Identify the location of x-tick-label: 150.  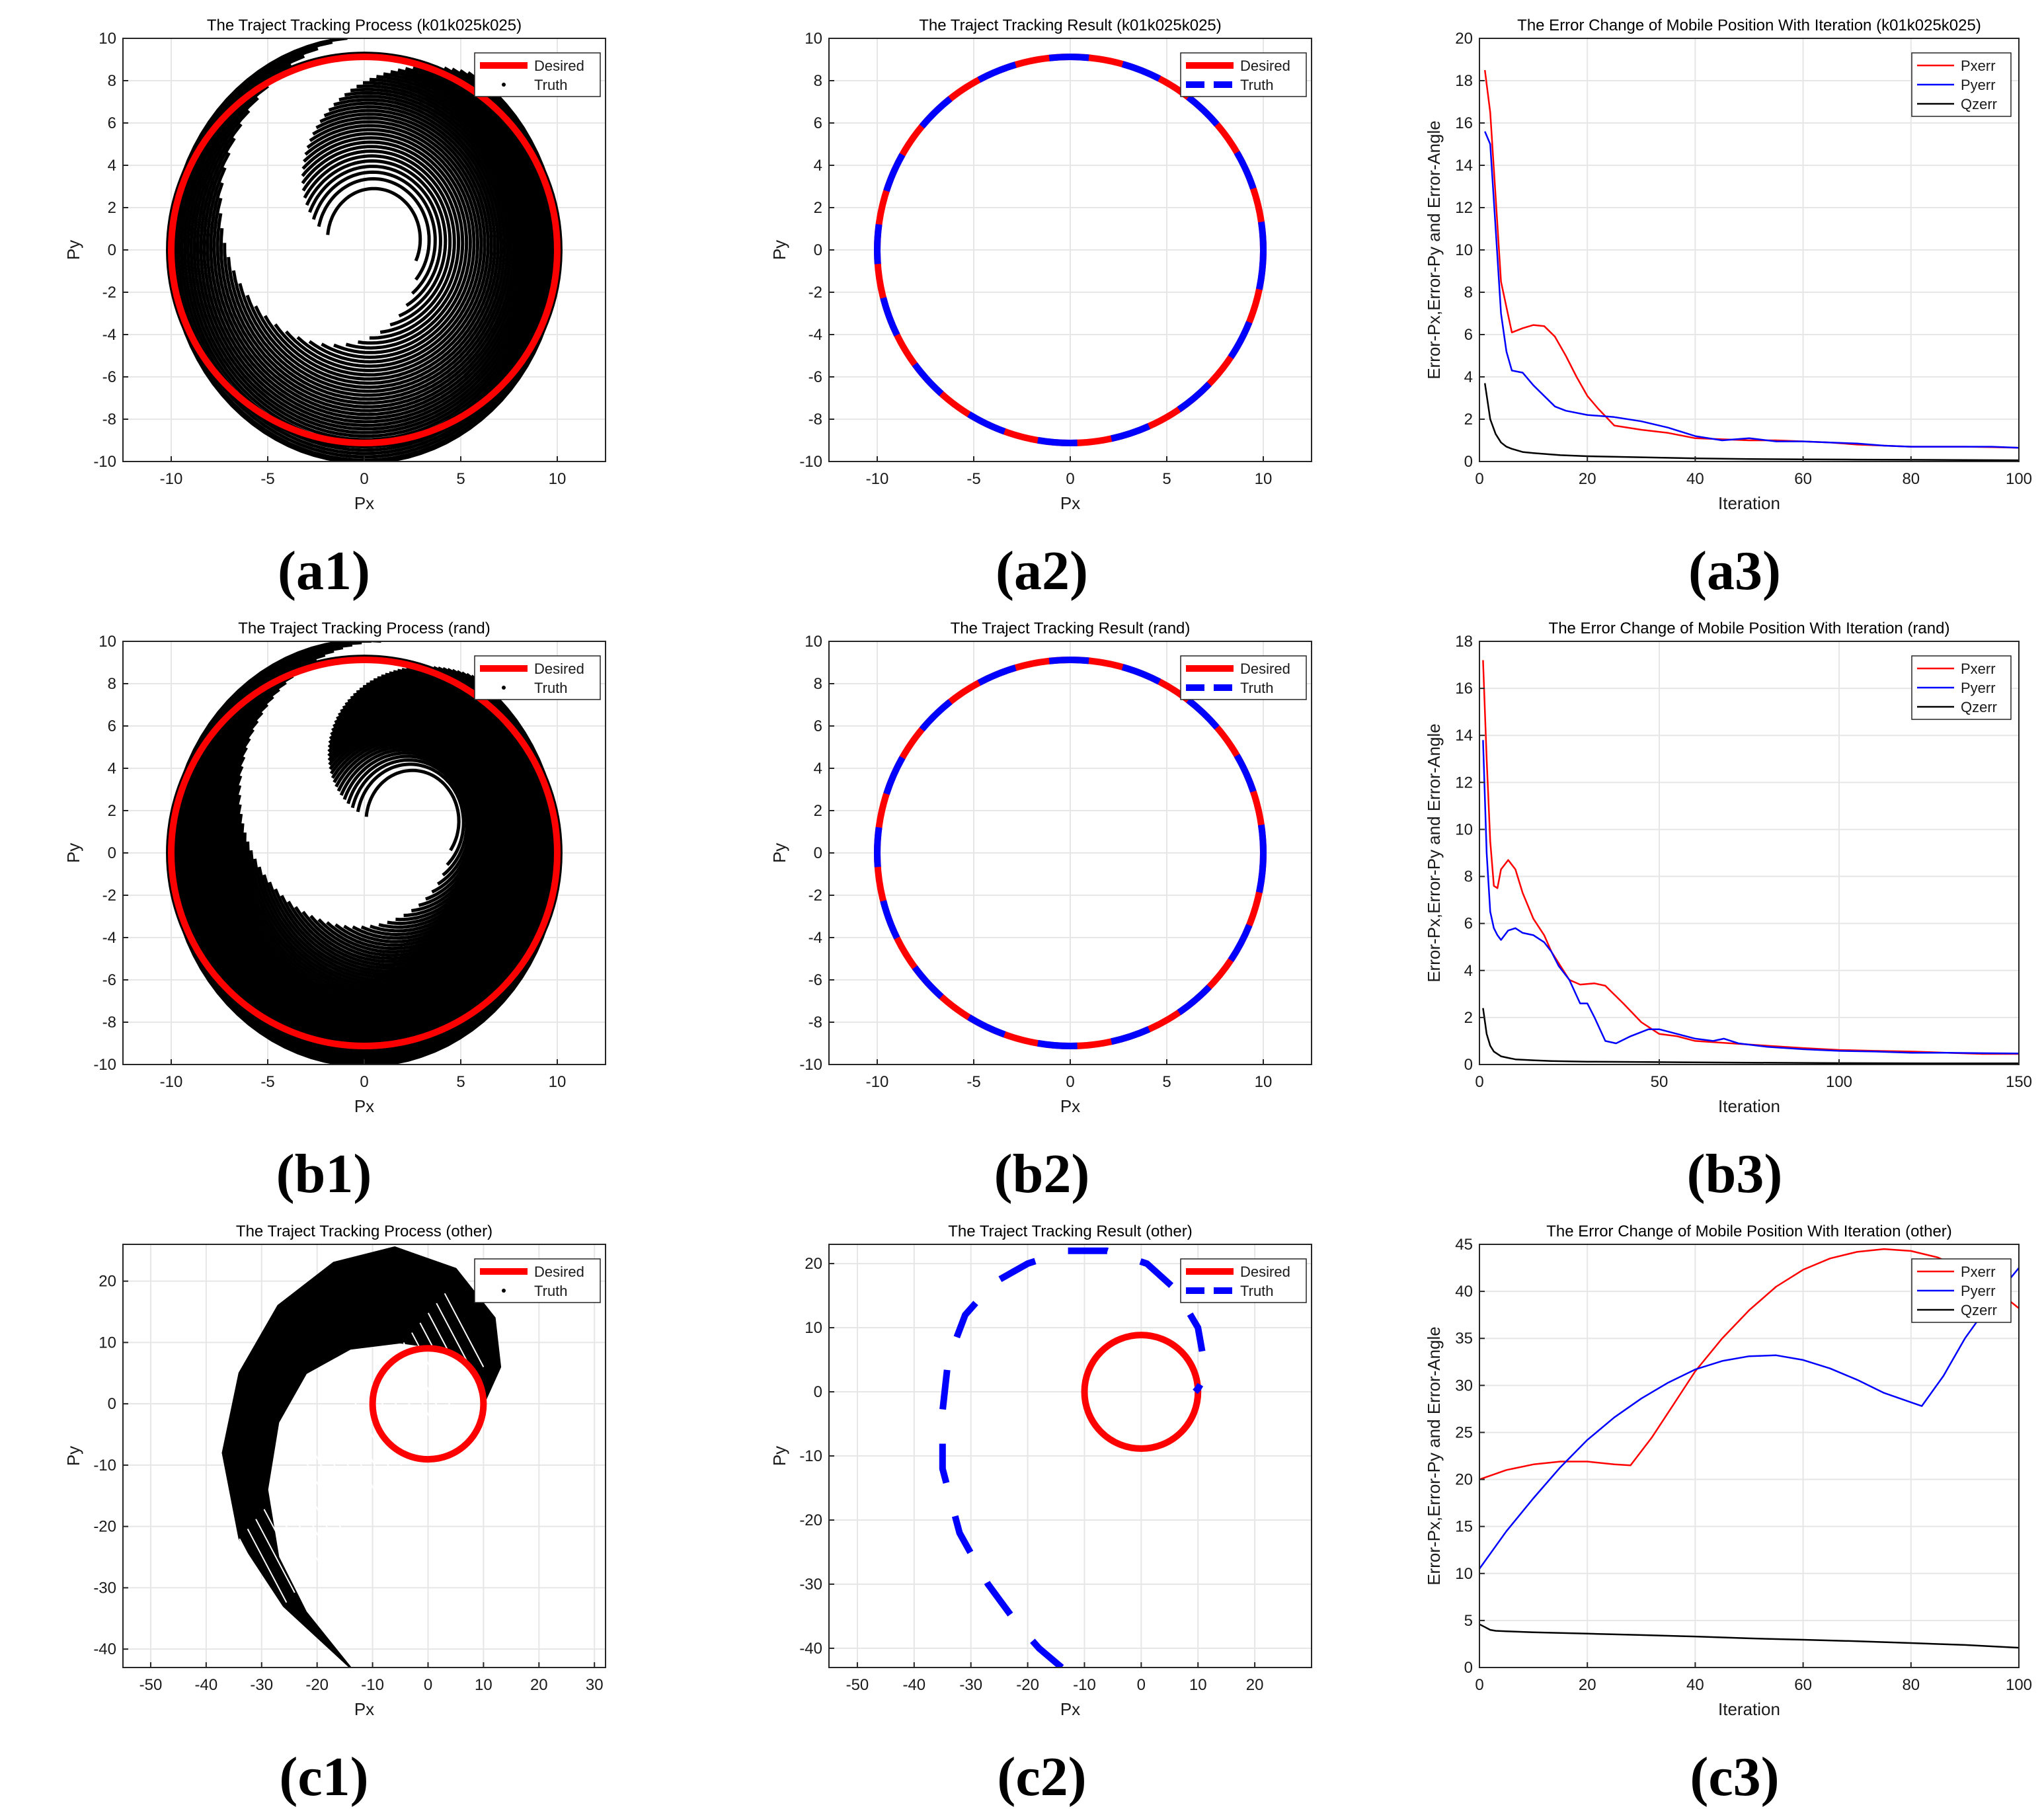
(2019, 1082).